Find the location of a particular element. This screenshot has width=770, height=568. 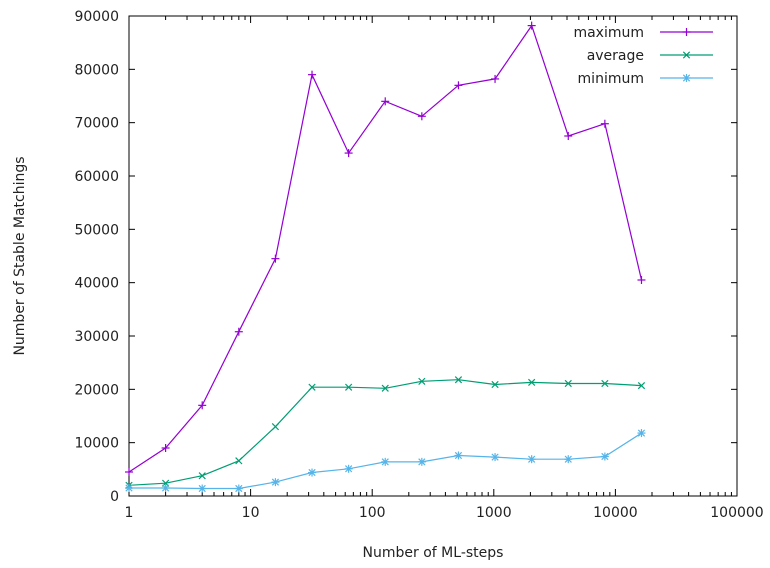

y-tick-label: 60000 is located at coordinates (96, 177).